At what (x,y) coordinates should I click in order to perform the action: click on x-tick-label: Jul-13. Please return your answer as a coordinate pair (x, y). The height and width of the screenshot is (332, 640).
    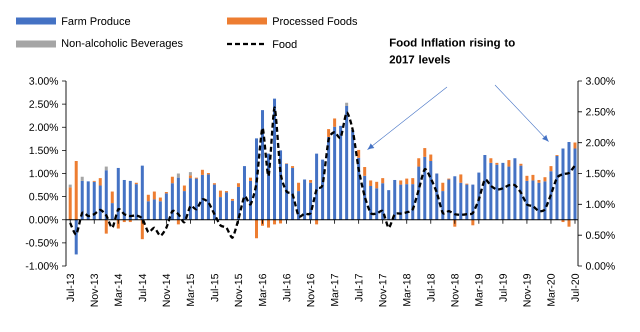
    Looking at the image, I should click on (70, 288).